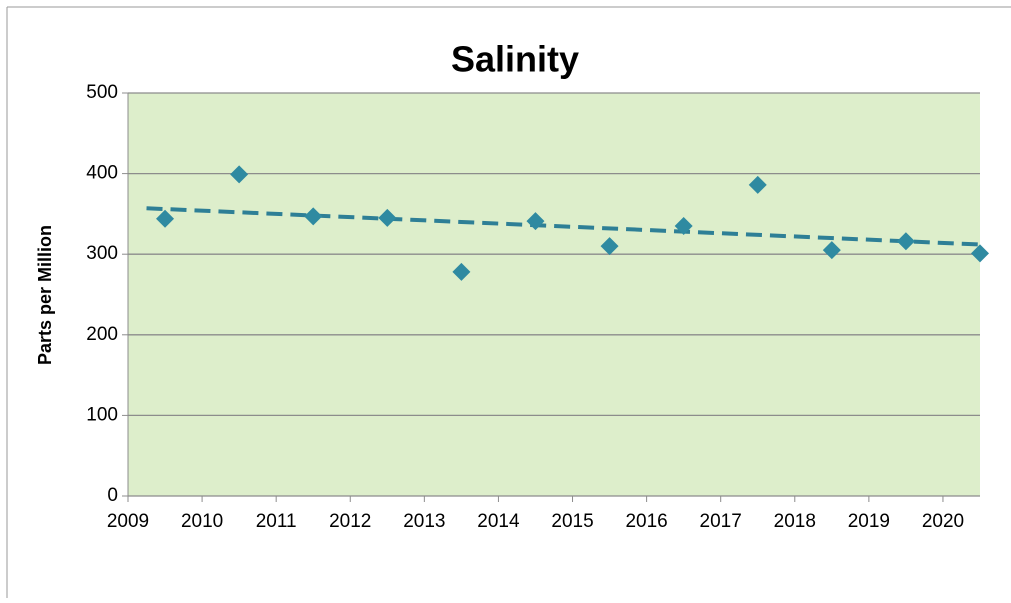 This screenshot has width=1011, height=603. Describe the element at coordinates (45, 295) in the screenshot. I see `y-axis-label: Parts per Million` at that location.